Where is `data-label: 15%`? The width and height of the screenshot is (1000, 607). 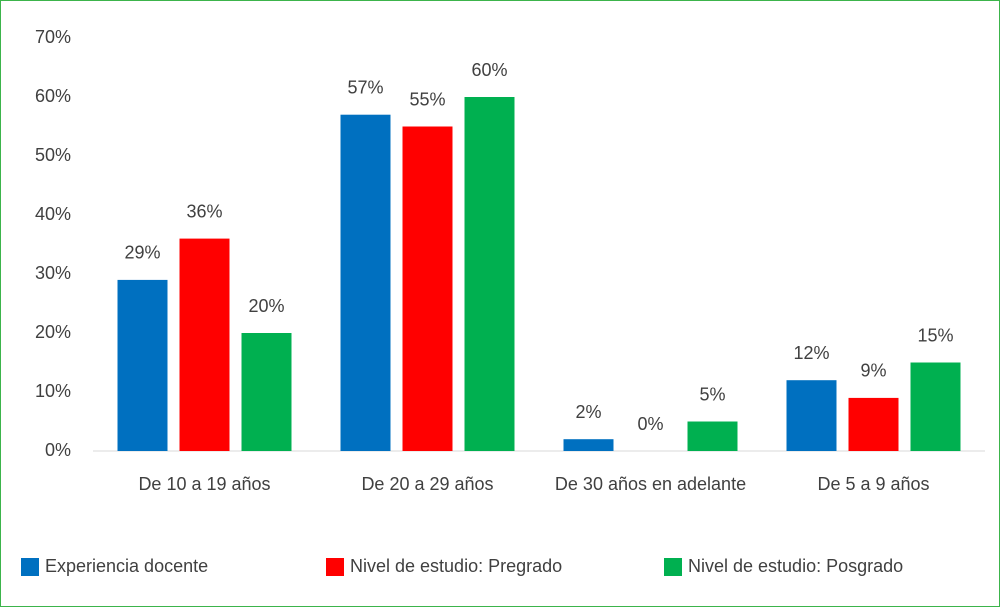 data-label: 15% is located at coordinates (935, 335).